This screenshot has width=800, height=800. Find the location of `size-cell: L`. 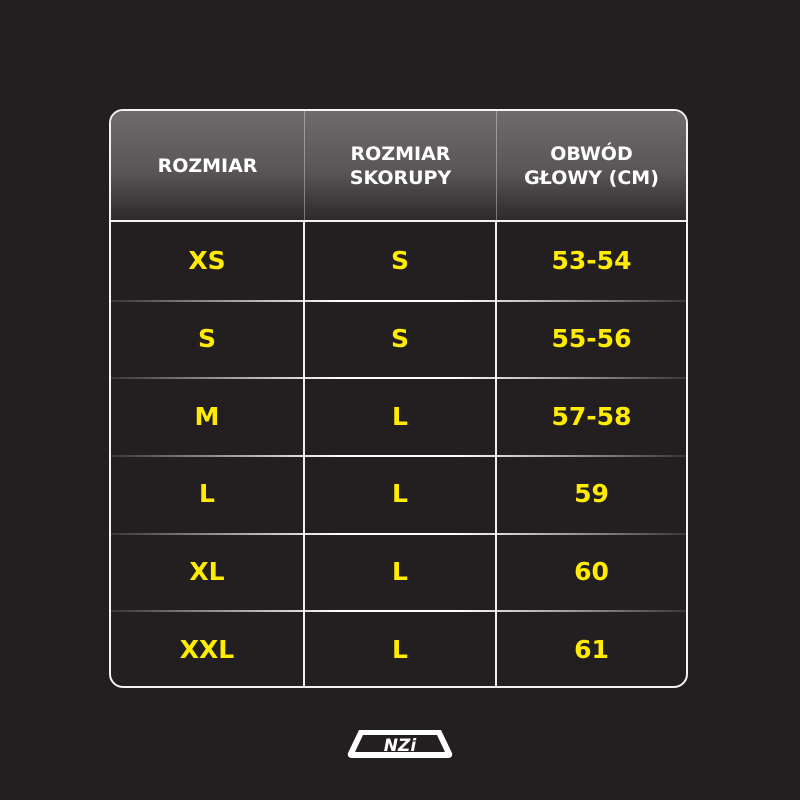

size-cell: L is located at coordinates (208, 494).